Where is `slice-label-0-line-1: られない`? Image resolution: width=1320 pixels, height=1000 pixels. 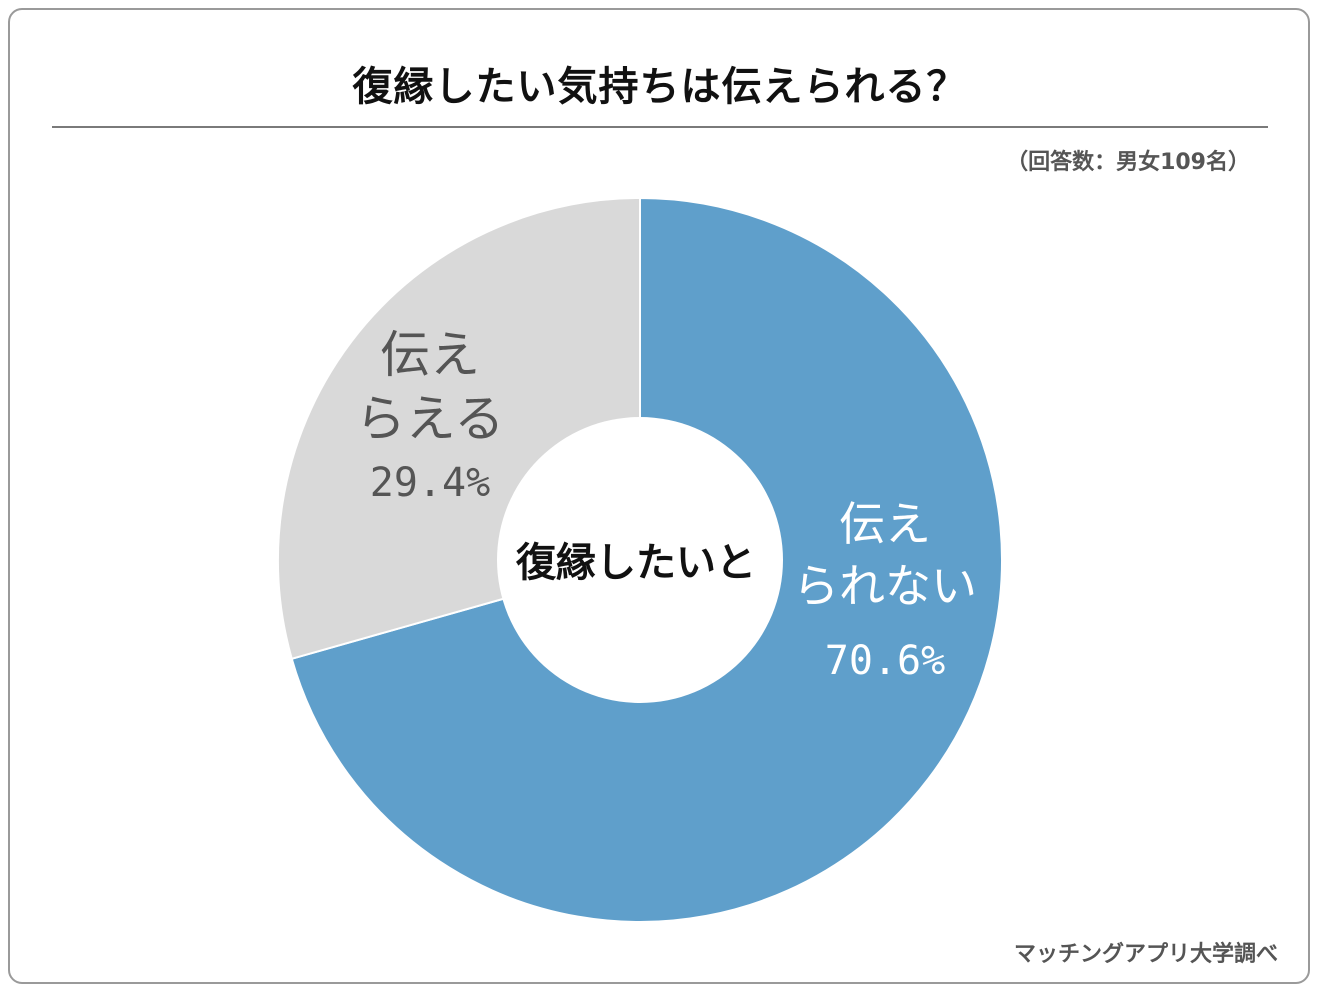
slice-label-0-line-1: られない is located at coordinates (885, 586).